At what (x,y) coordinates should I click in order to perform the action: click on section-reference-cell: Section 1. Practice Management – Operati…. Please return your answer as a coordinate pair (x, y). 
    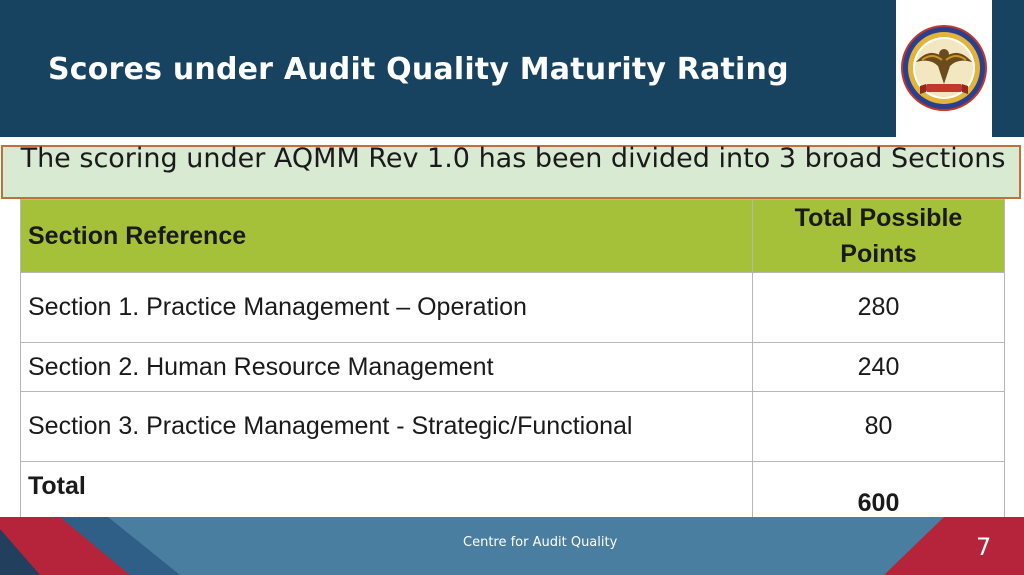
    Looking at the image, I should click on (386, 307).